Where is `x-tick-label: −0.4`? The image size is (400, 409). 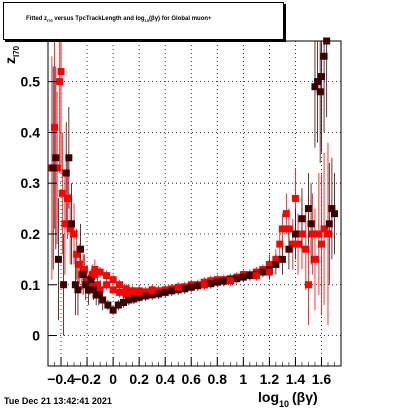
x-tick-label: −0.4 is located at coordinates (61, 379).